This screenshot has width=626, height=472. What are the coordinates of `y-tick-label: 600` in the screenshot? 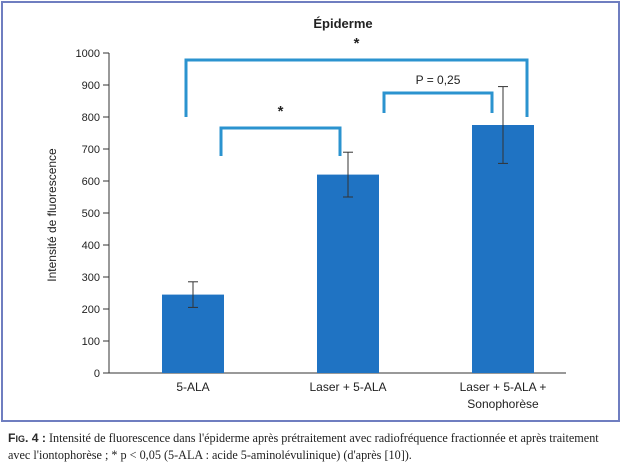 It's located at (91, 182).